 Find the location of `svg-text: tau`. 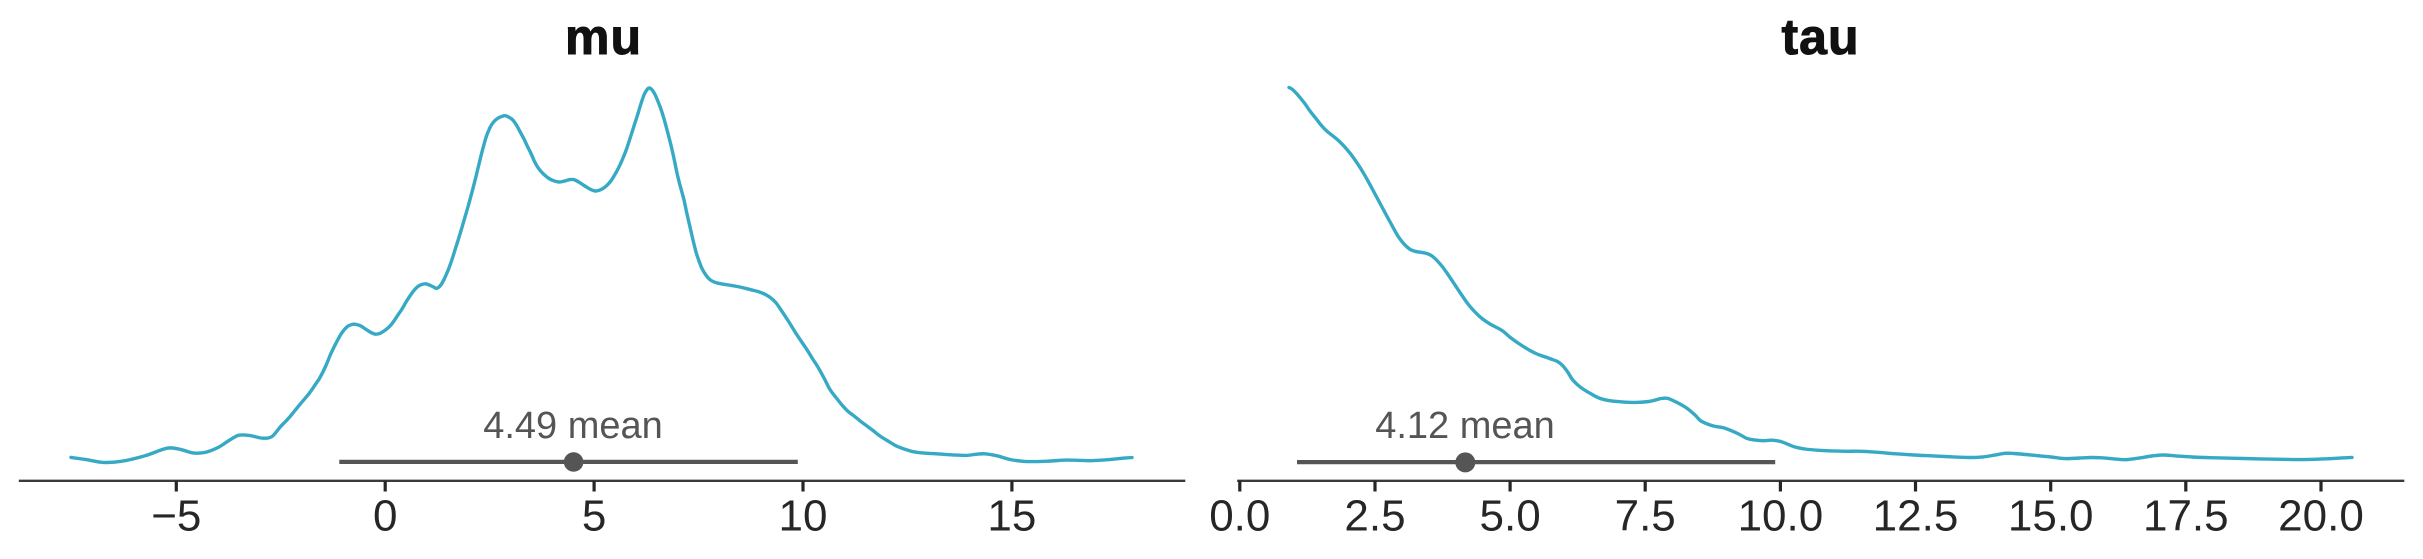

svg-text: tau is located at coordinates (1821, 37).